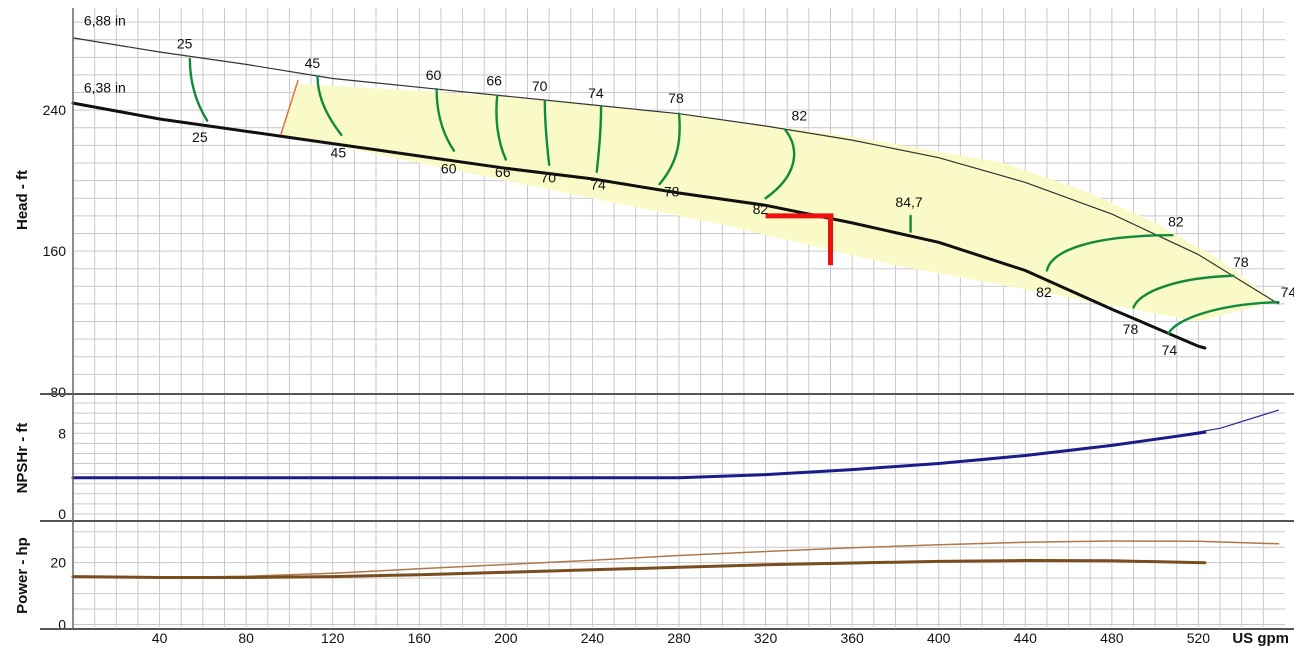  What do you see at coordinates (289, 107) in the screenshot?
I see `minimum-flow-line` at bounding box center [289, 107].